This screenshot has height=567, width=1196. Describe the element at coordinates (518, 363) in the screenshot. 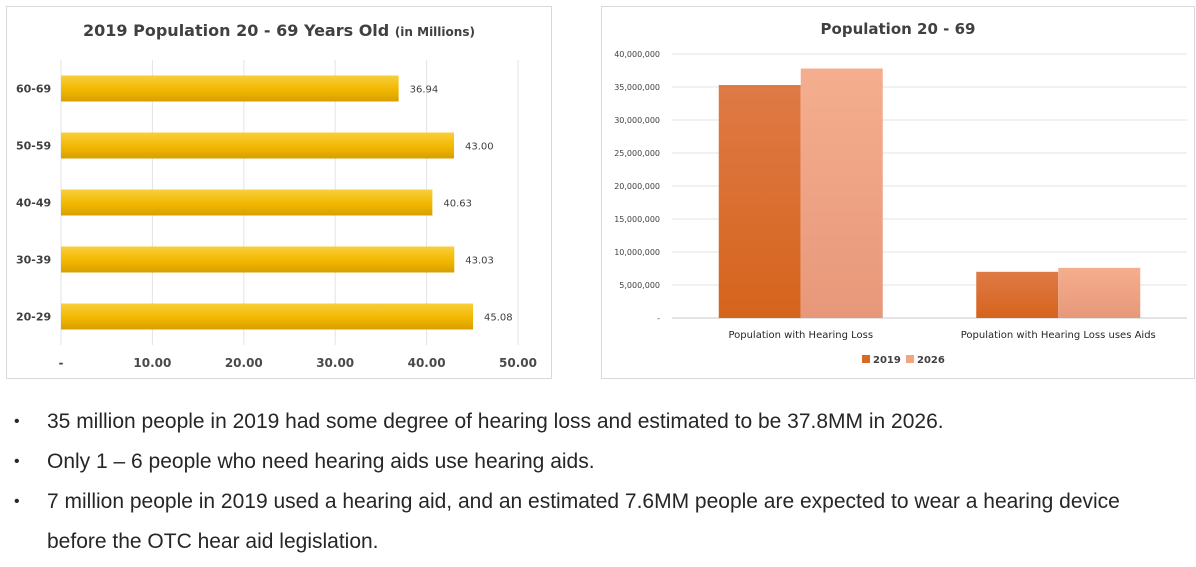

I see `x-tick-label: 50.00` at that location.